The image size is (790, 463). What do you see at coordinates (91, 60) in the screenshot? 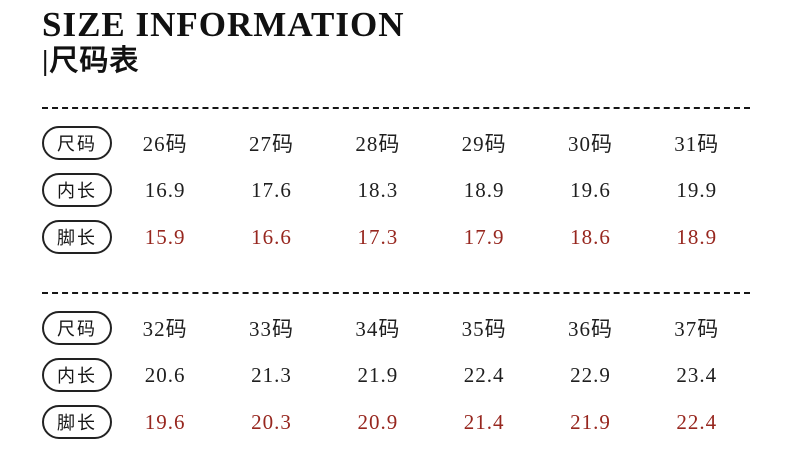
I see `page-subtitle: |尺码表` at bounding box center [91, 60].